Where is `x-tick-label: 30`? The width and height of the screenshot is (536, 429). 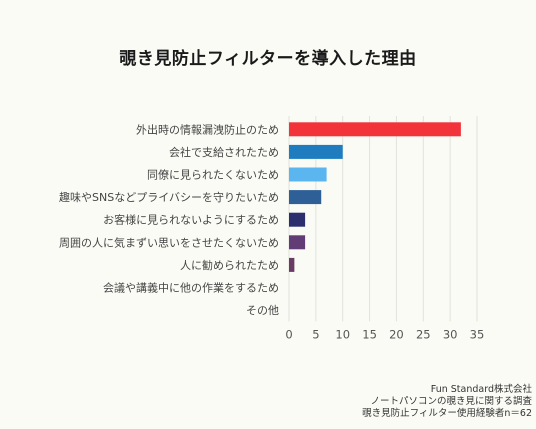 x-tick-label: 30 is located at coordinates (450, 334).